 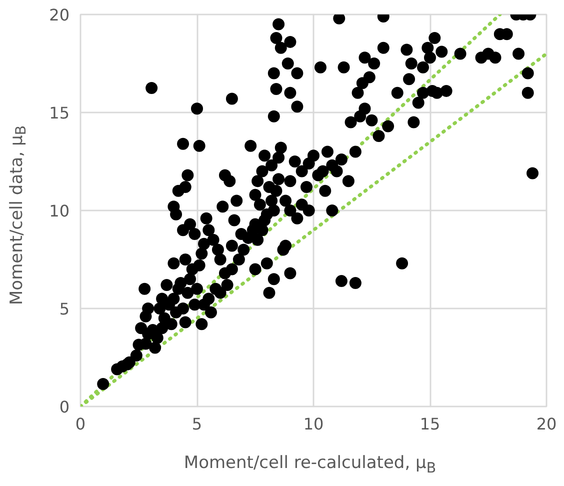 What do you see at coordinates (59, 113) in the screenshot?
I see `y-tick-label: 15` at bounding box center [59, 113].